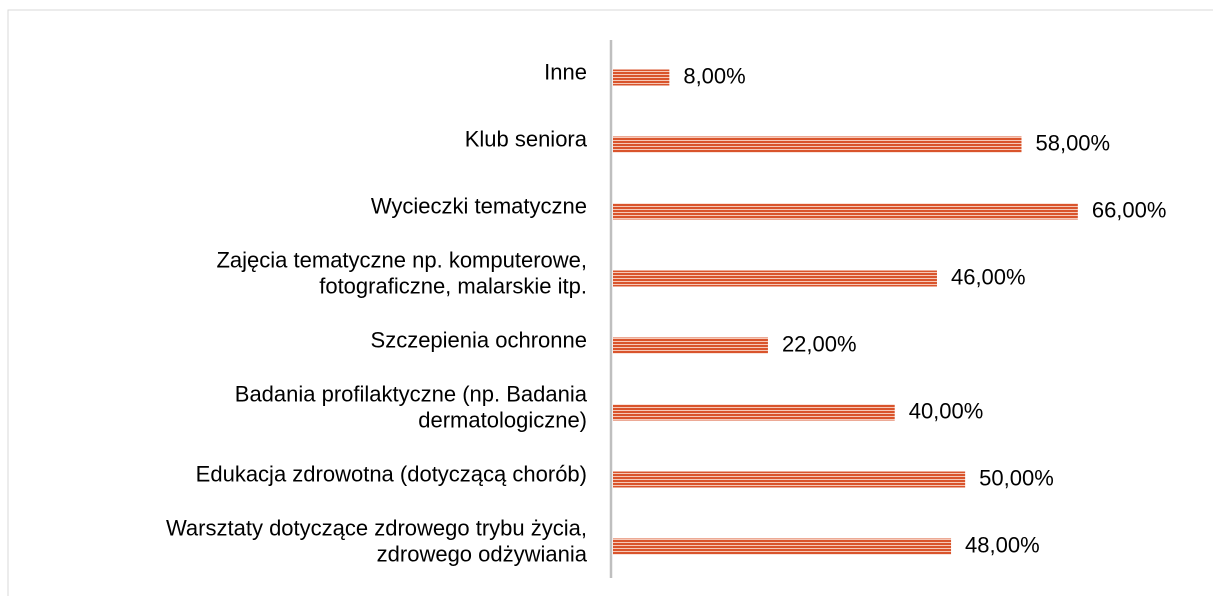 The height and width of the screenshot is (596, 1213). Describe the element at coordinates (988, 276) in the screenshot. I see `value-label: 46,00%` at that location.